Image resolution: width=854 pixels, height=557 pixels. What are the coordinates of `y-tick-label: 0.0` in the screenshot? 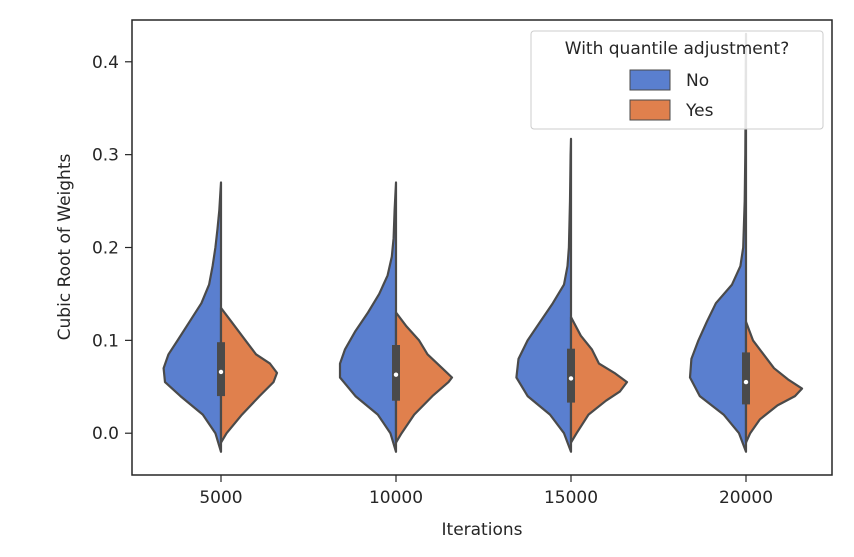 It's located at (105, 434).